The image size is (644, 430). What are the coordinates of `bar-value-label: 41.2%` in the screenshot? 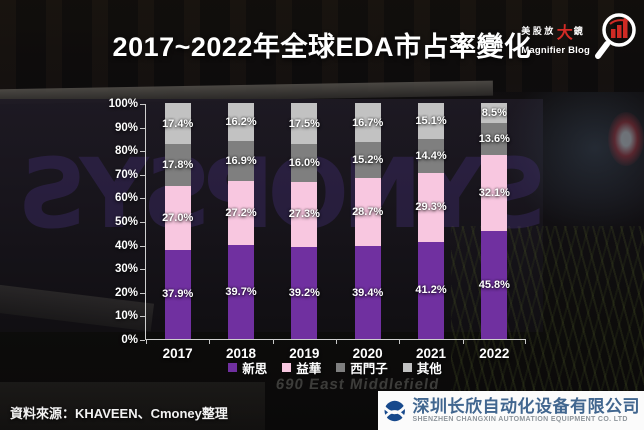 It's located at (431, 290).